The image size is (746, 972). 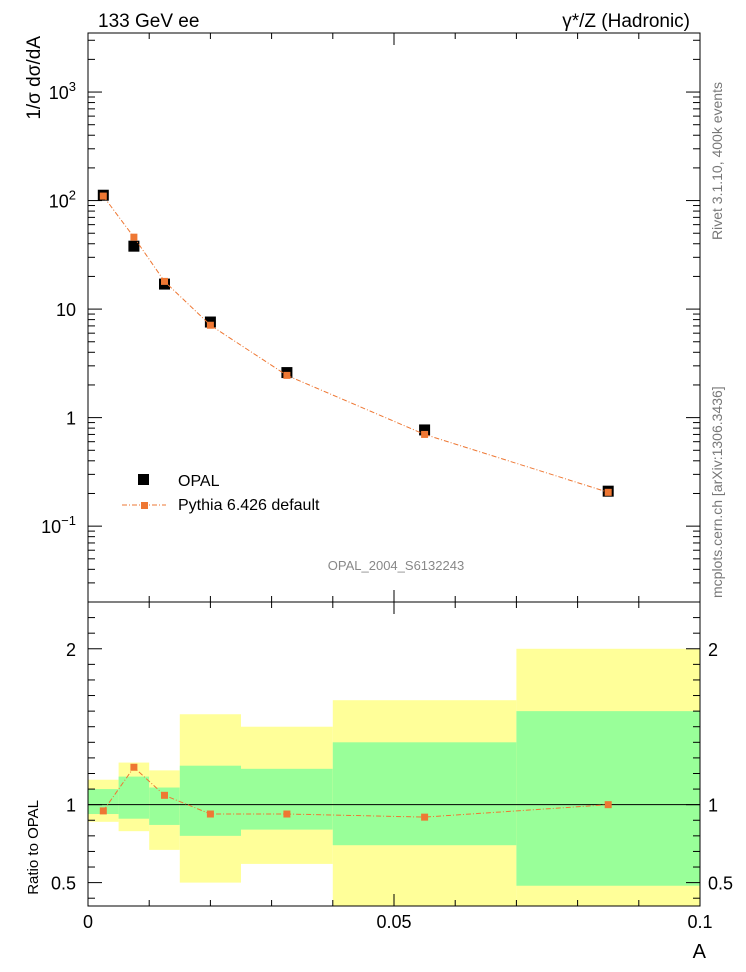 What do you see at coordinates (143, 479) in the screenshot?
I see `legend-data-marker` at bounding box center [143, 479].